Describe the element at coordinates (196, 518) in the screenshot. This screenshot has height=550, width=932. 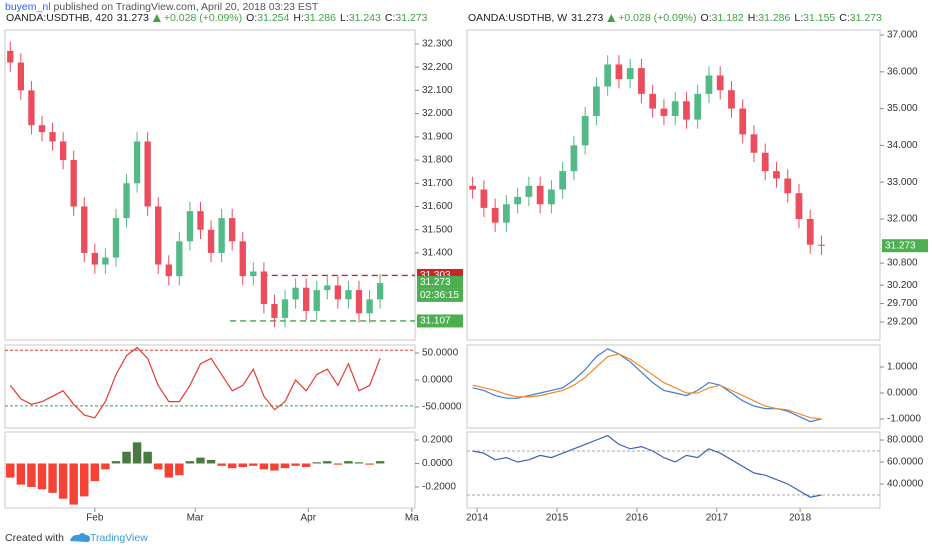
I see `x-tick-label: Mar` at that location.